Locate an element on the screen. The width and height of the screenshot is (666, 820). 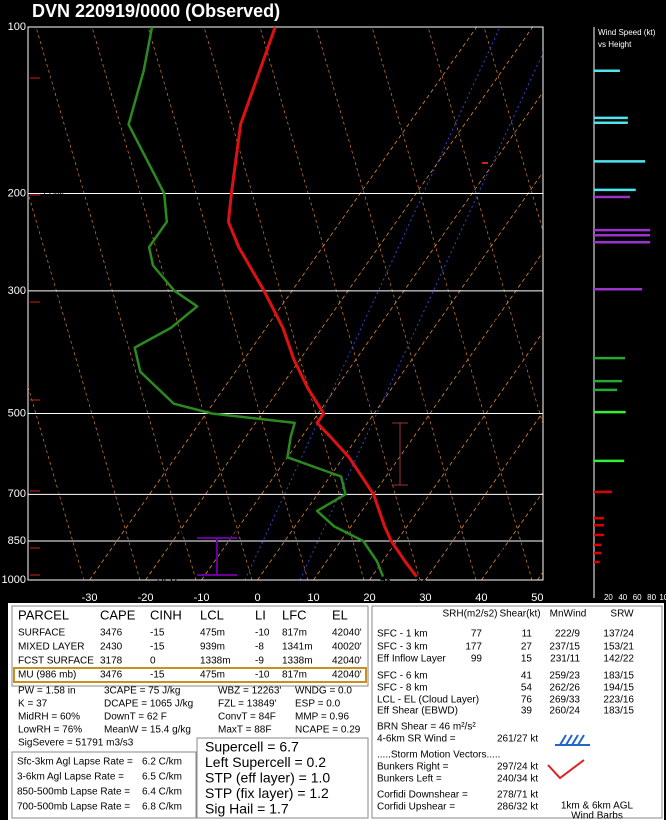
index-value: MMP = 0.96 is located at coordinates (322, 717).